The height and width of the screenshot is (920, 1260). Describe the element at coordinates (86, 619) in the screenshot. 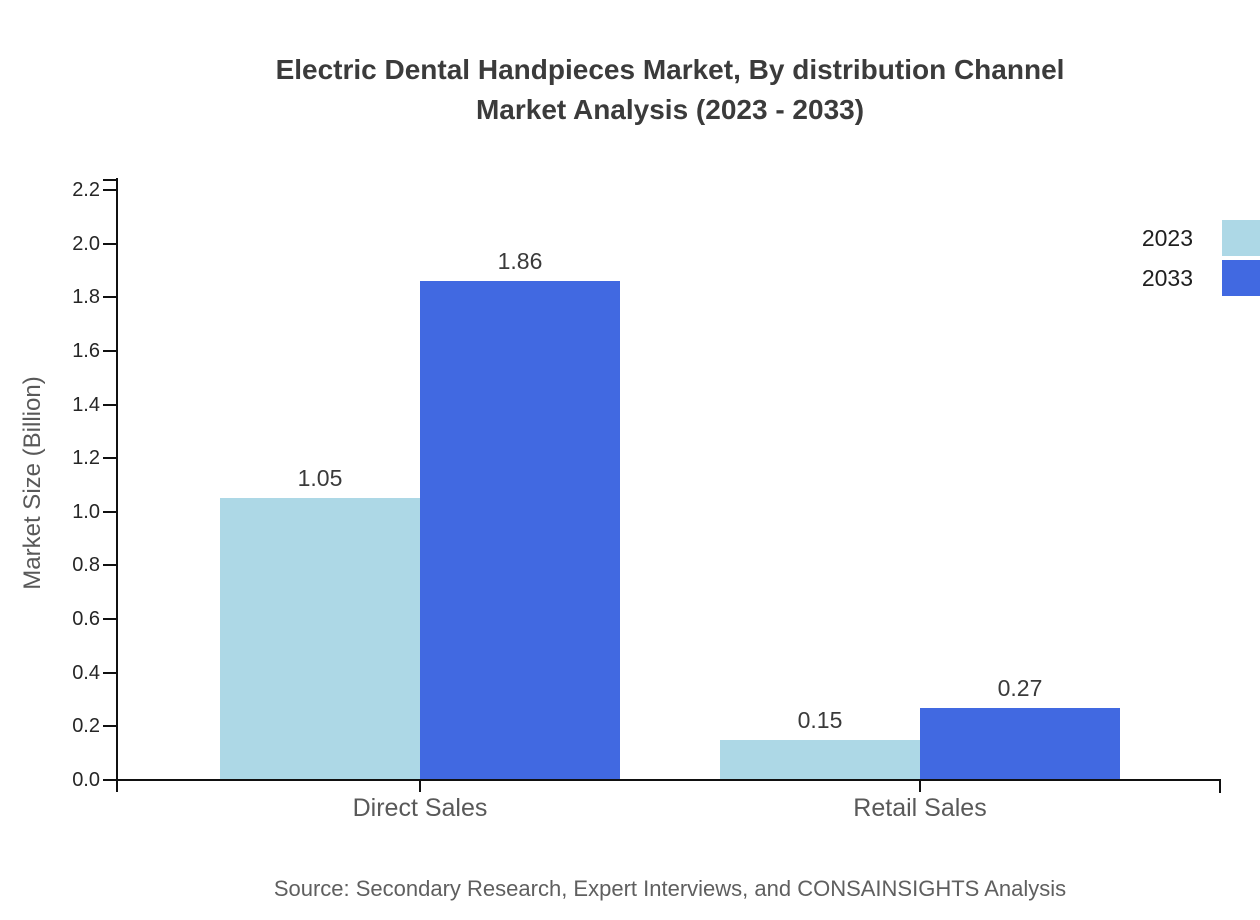

I see `y-tick-label: 0.6` at that location.